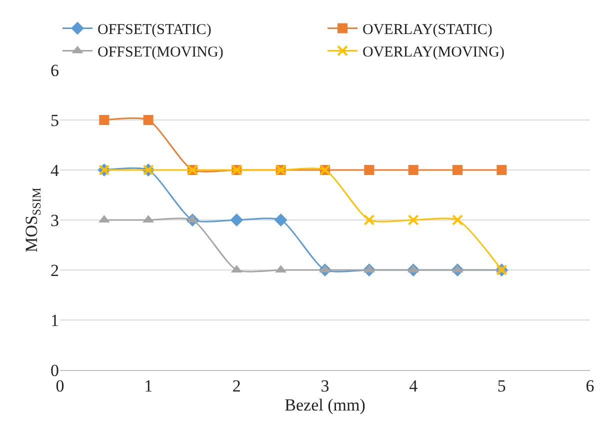 The height and width of the screenshot is (421, 610). What do you see at coordinates (433, 52) in the screenshot?
I see `legend-label: OVERLAY(MOVING)` at bounding box center [433, 52].